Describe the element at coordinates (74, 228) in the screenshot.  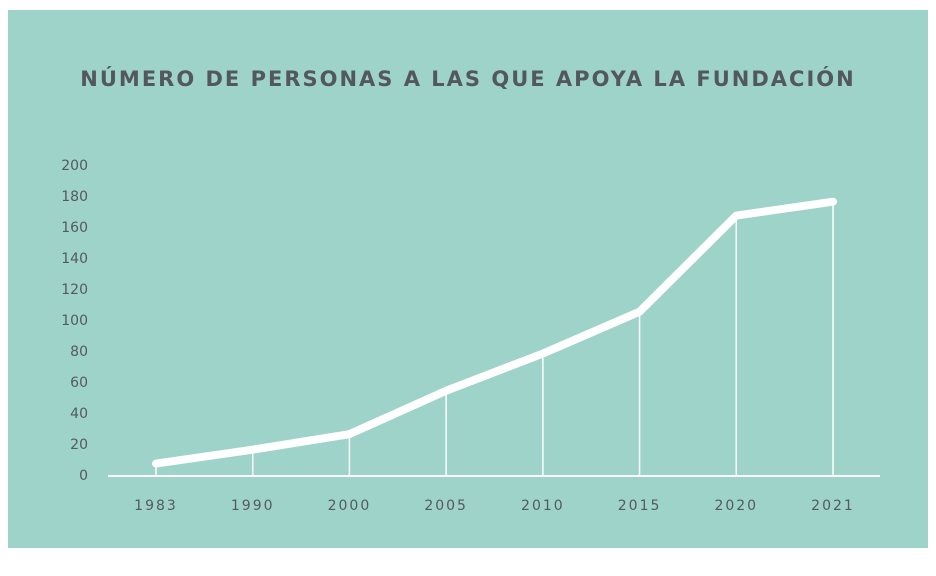
I see `y-tick-label: 160` at that location.